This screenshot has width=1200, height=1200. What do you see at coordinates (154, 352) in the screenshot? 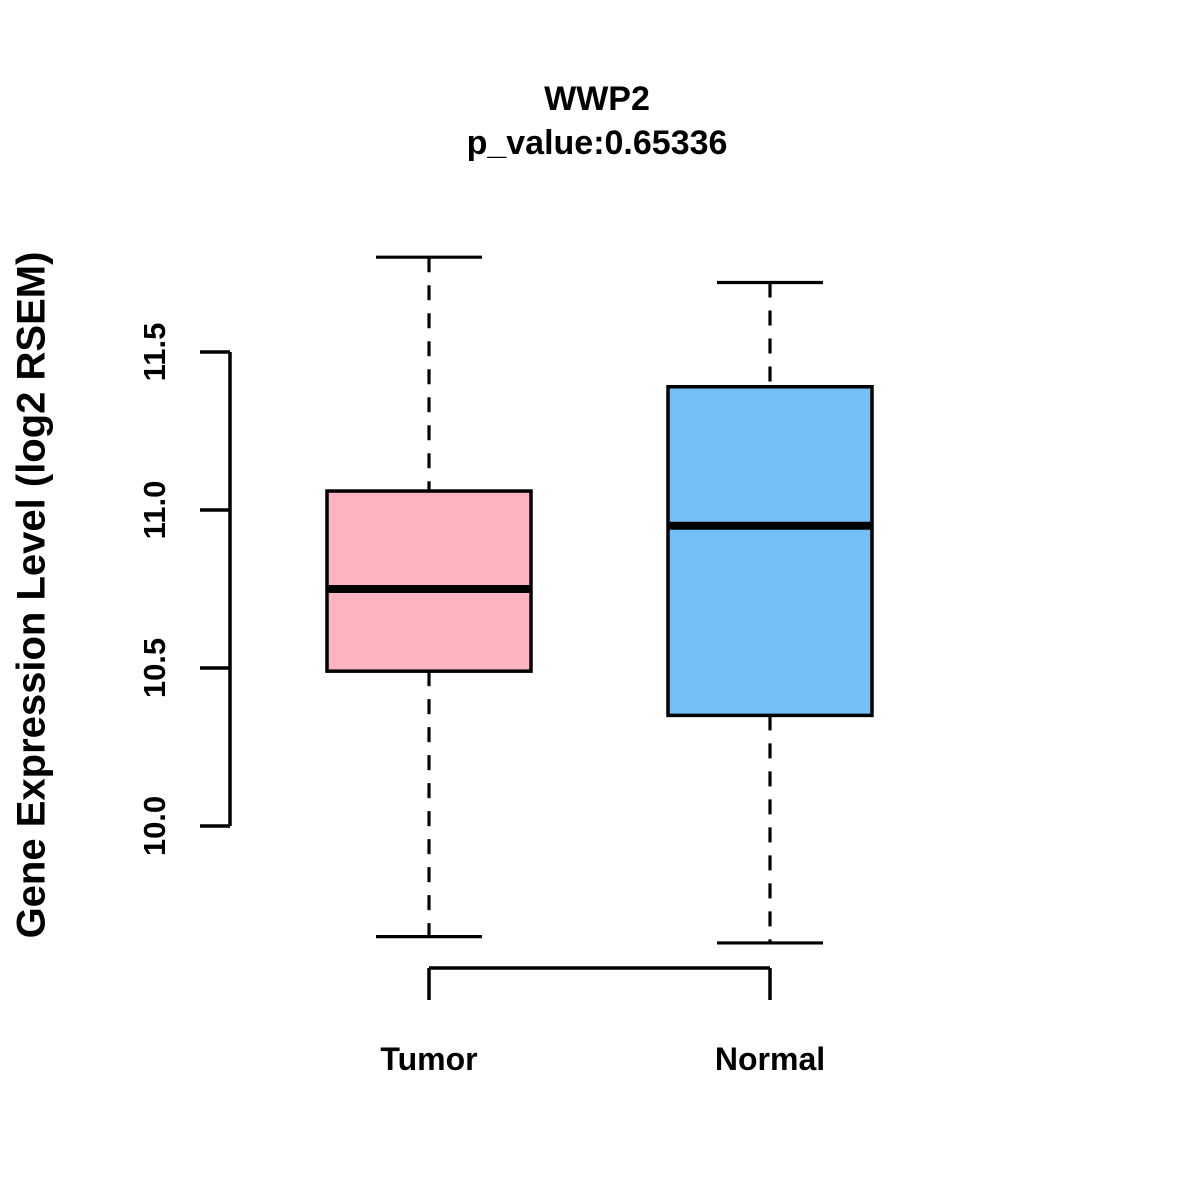
I see `y-axis-tick-label: 11.5` at bounding box center [154, 352].